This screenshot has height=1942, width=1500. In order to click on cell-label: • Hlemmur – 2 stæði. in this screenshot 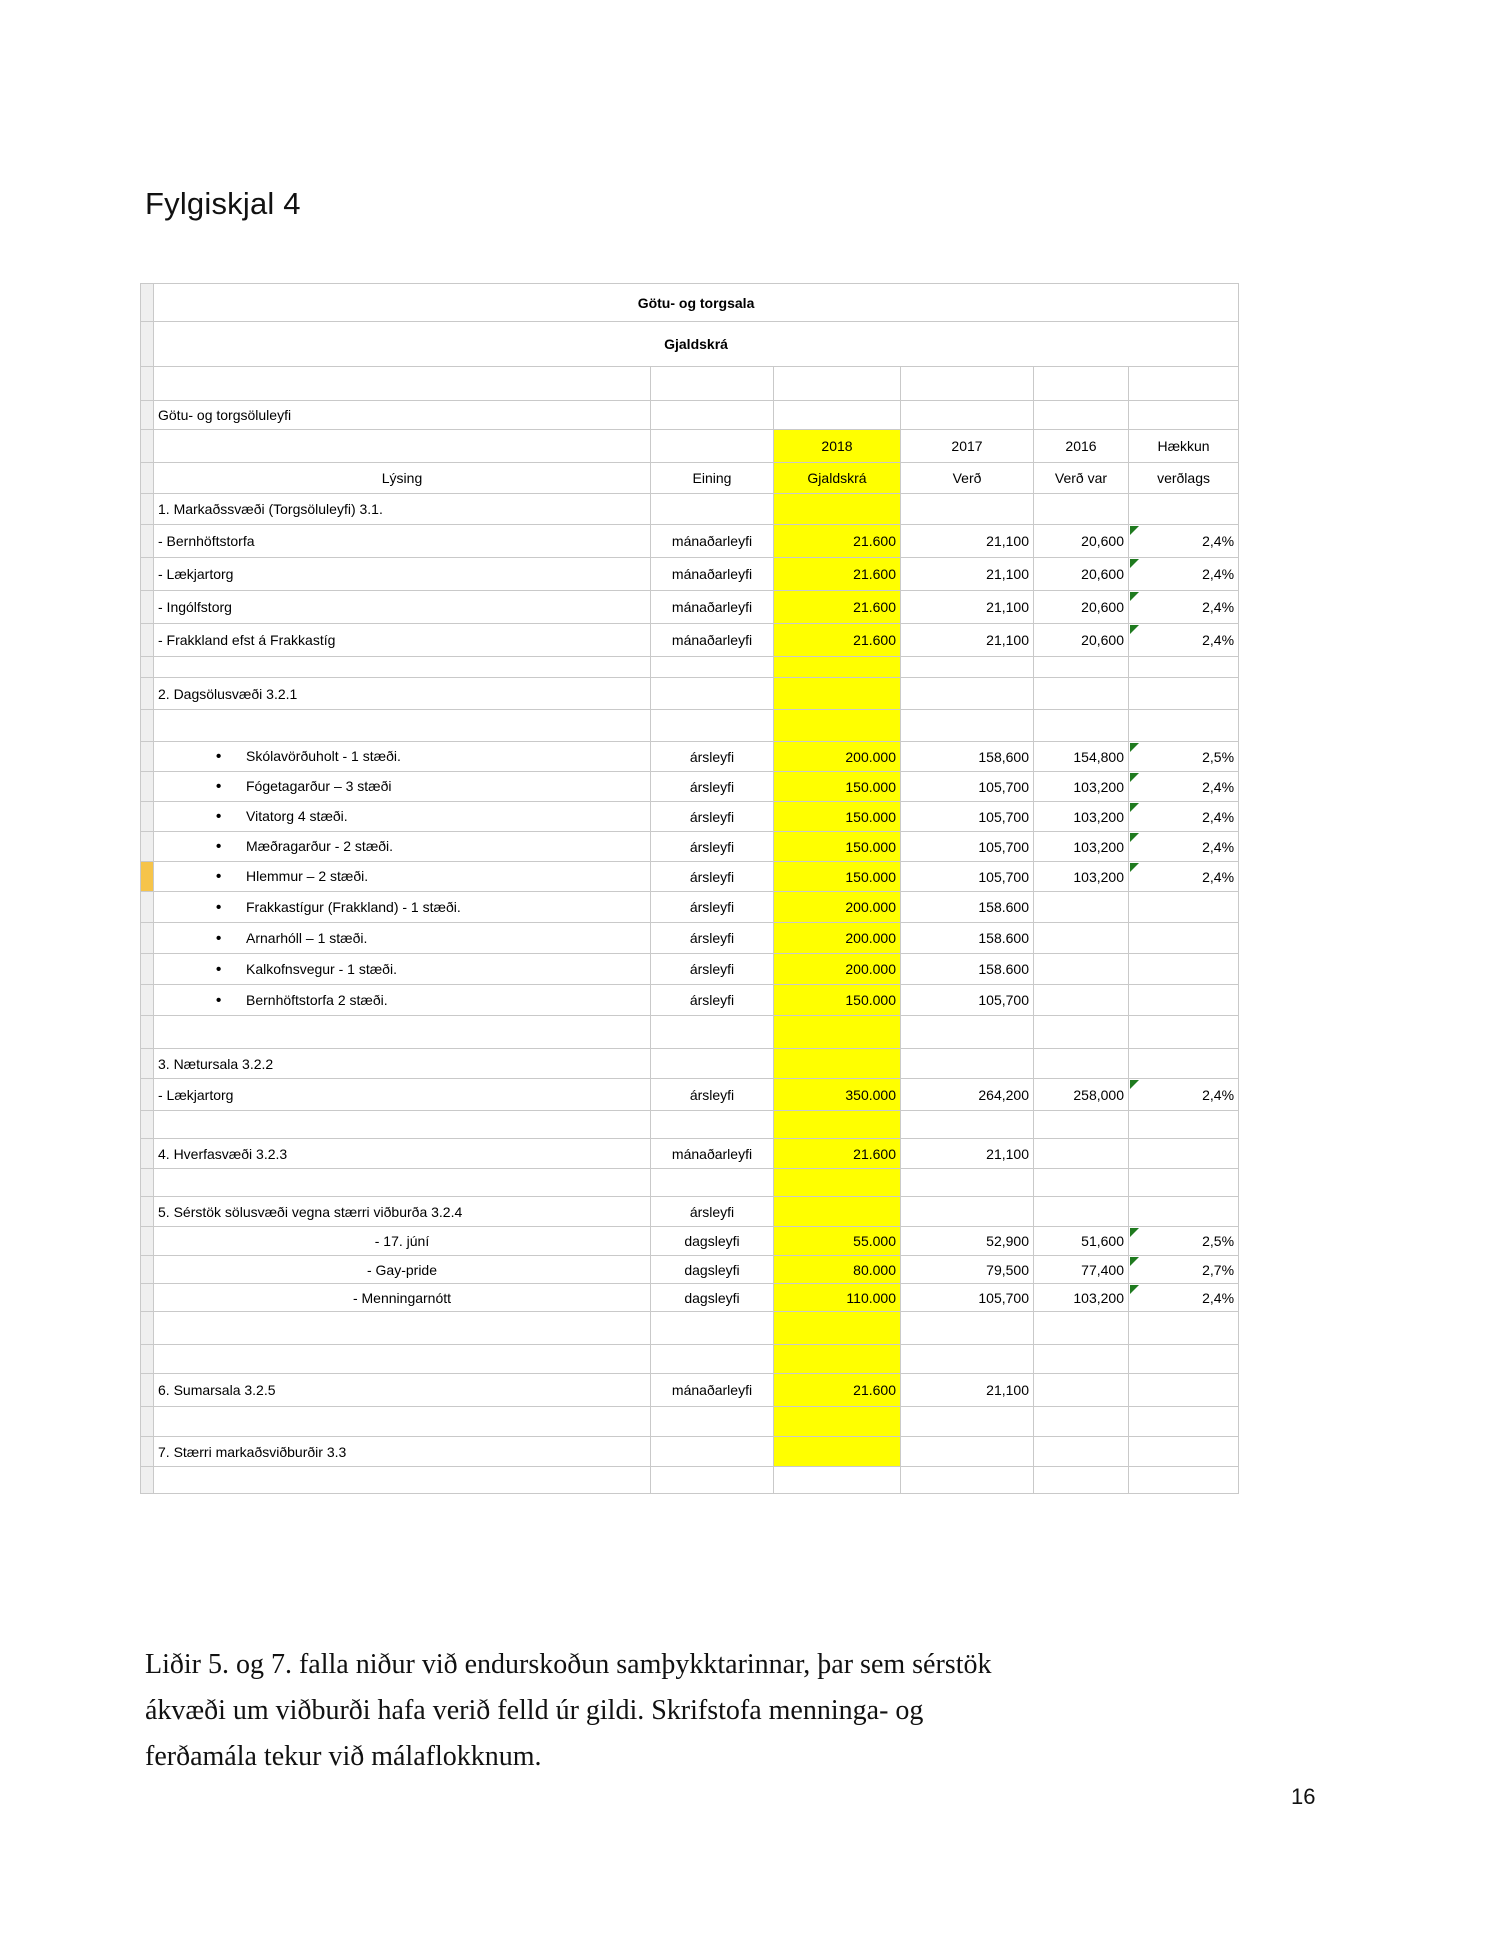, I will do `click(402, 876)`.